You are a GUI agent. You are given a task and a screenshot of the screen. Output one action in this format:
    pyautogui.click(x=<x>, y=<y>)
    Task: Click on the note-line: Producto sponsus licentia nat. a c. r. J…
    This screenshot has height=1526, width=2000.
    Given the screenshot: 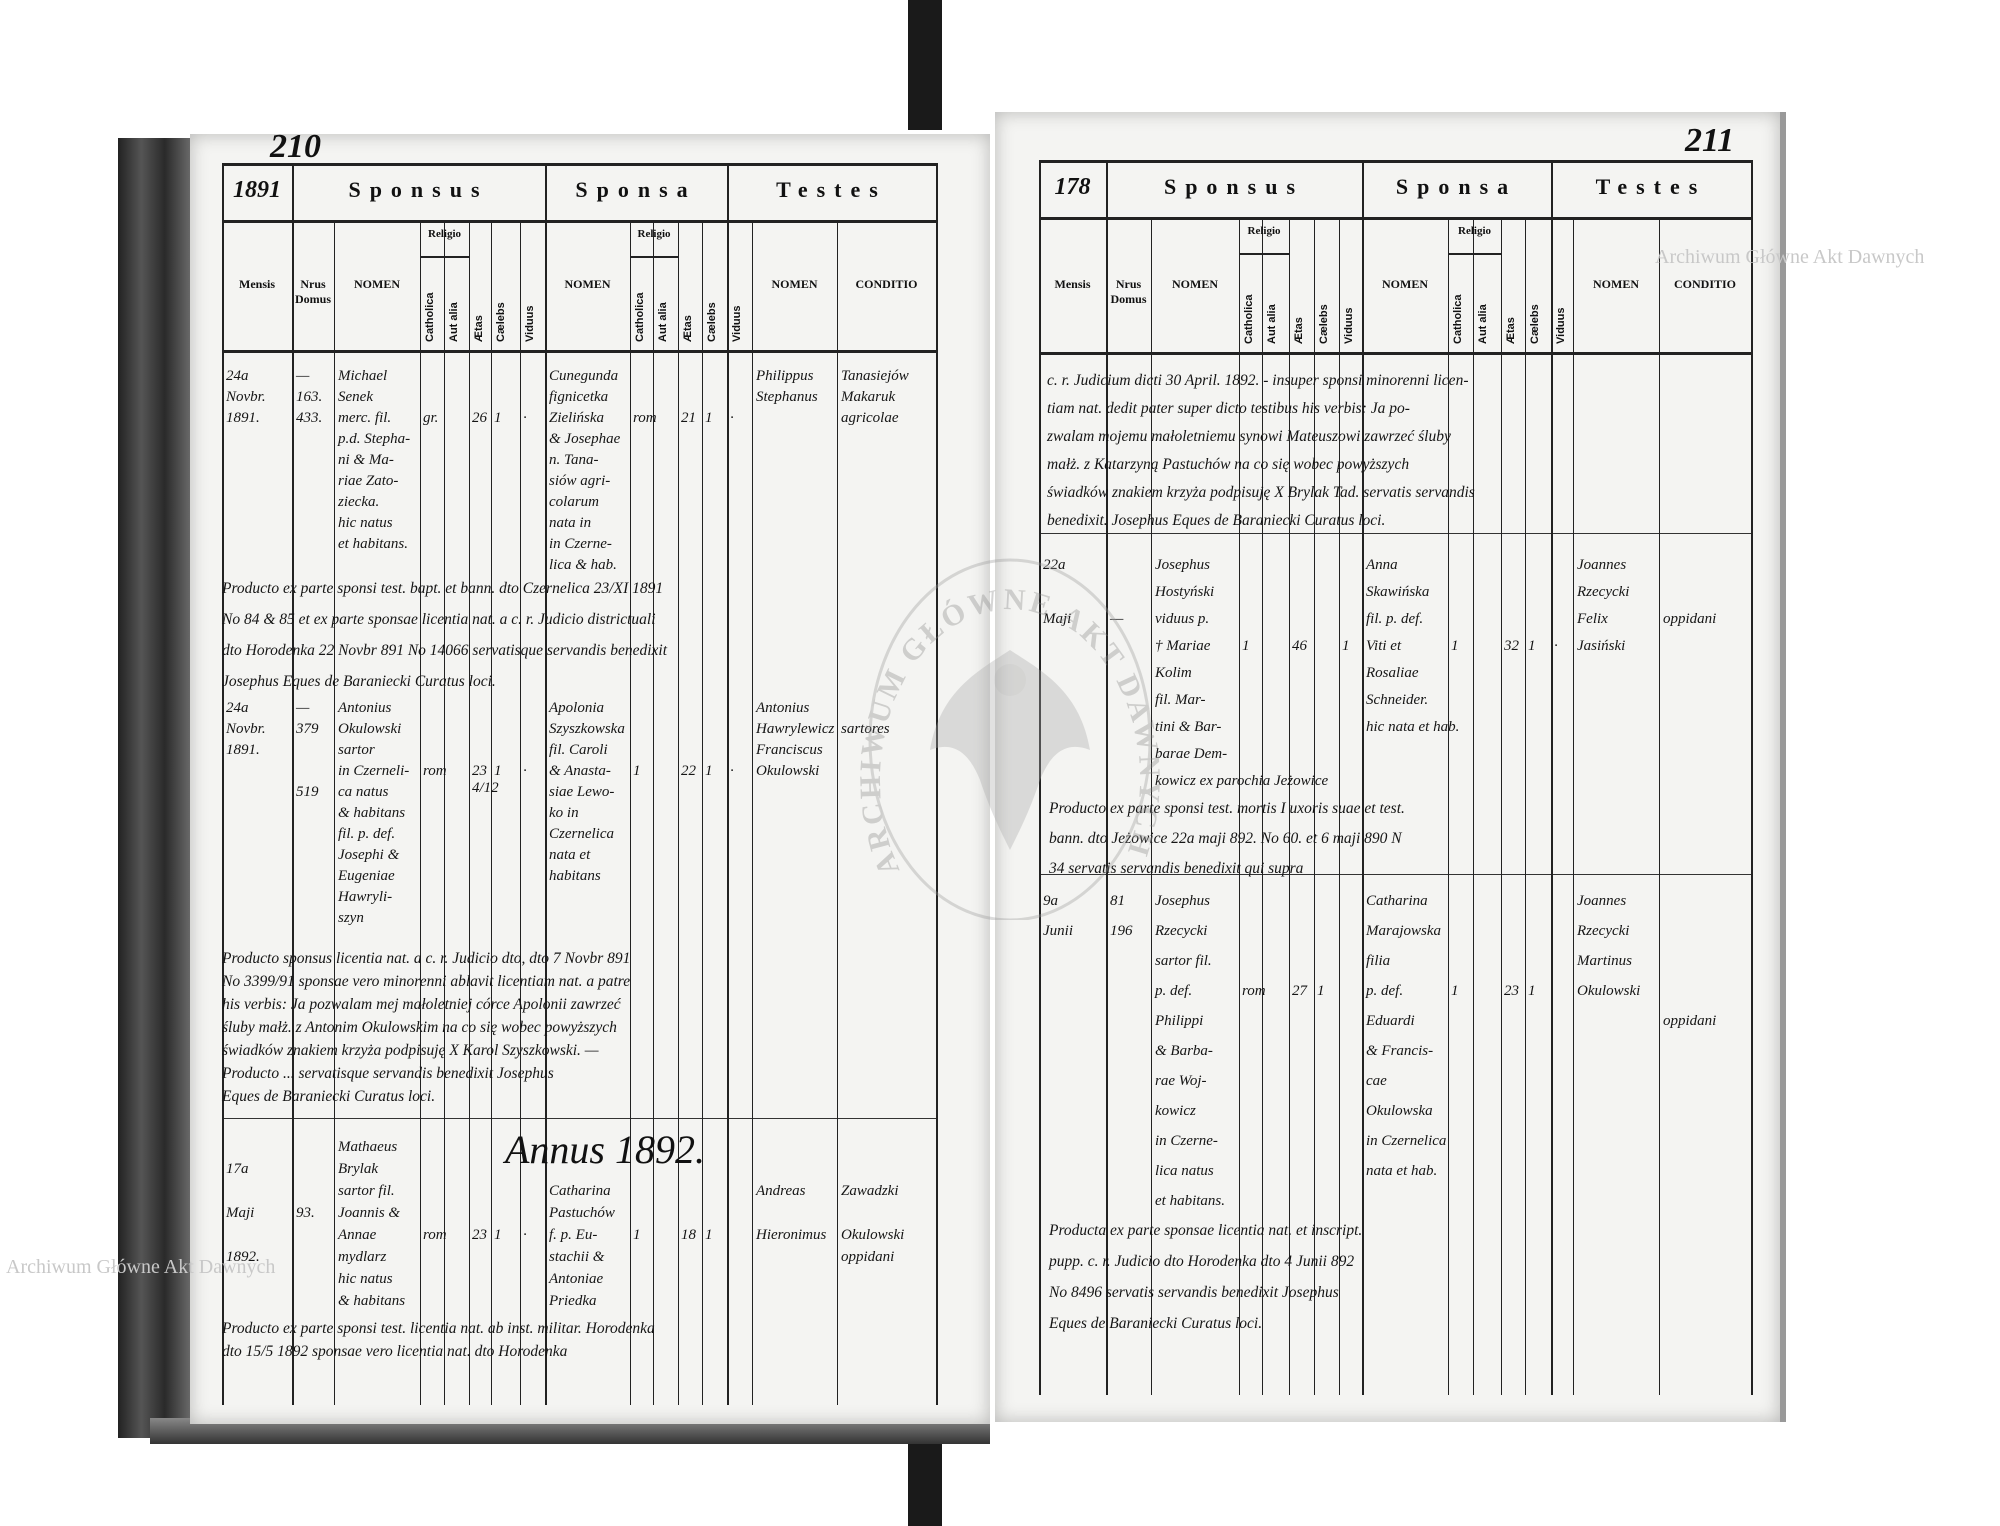 What is the action you would take?
    pyautogui.click(x=426, y=958)
    